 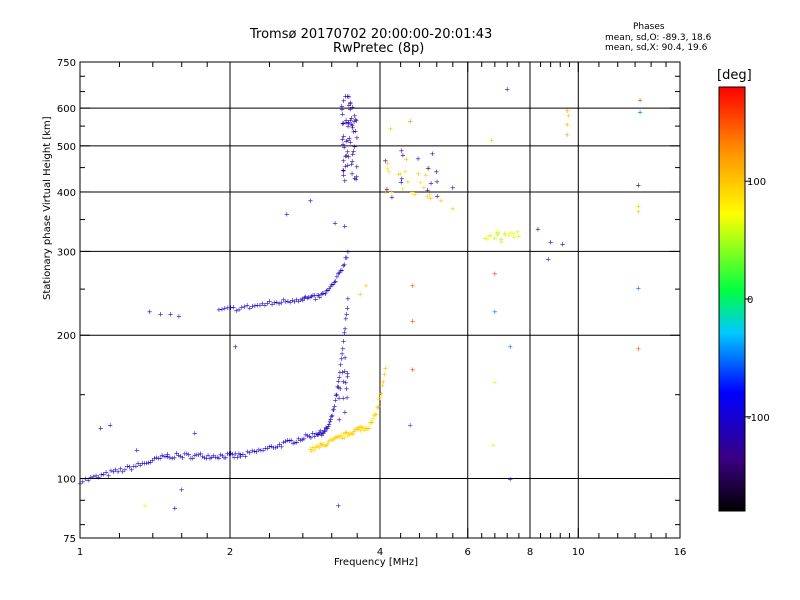 What do you see at coordinates (379, 48) in the screenshot?
I see `chart-subtitle: RwPretec (8p)` at bounding box center [379, 48].